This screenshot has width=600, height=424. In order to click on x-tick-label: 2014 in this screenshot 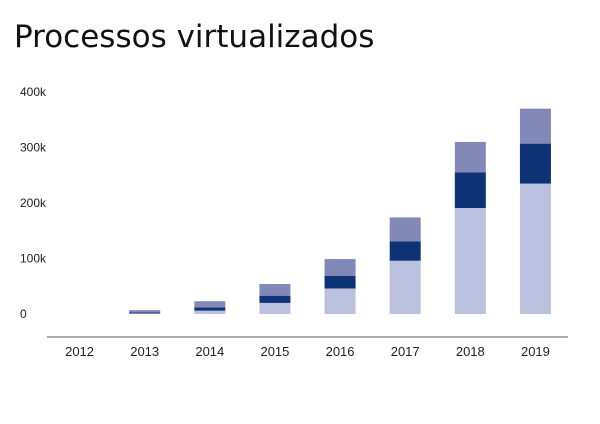, I will do `click(209, 351)`.